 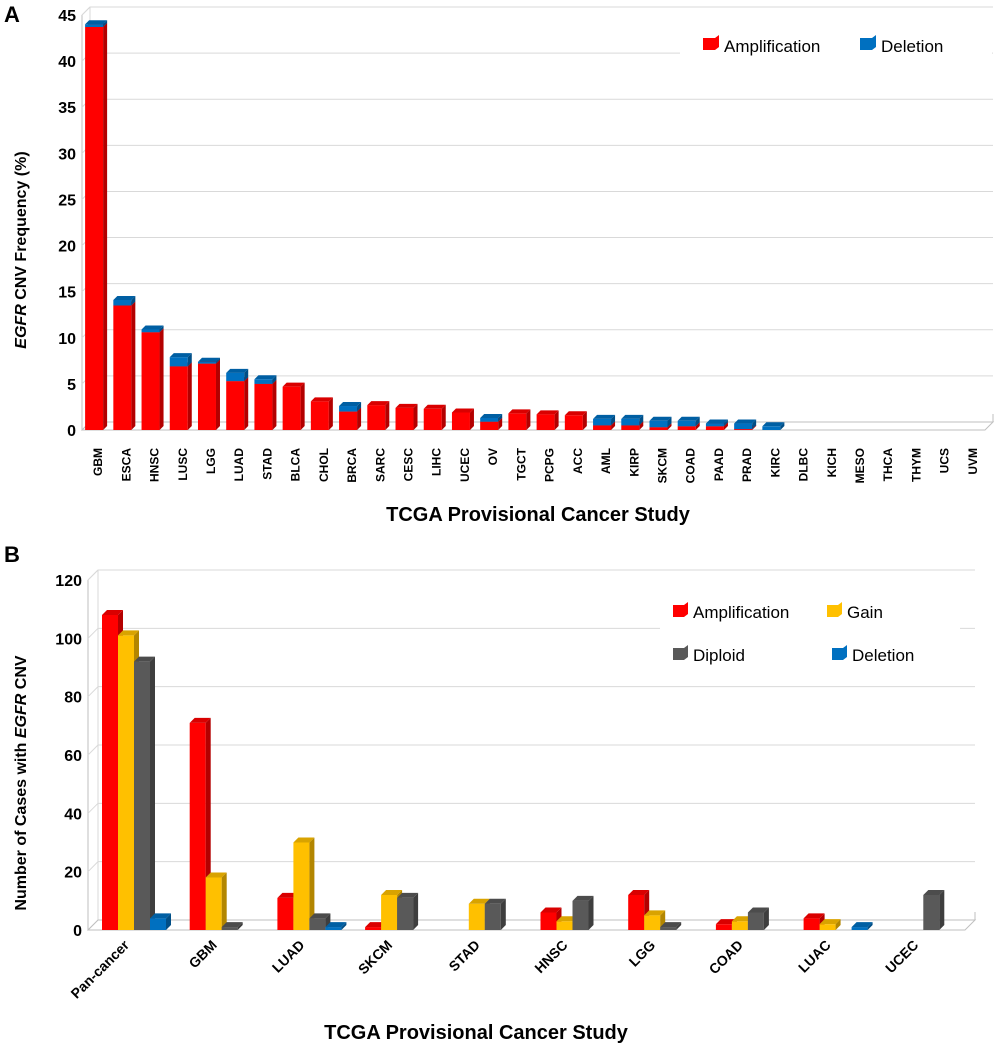 I want to click on panel-a-legend-item-amplification: Amplification, so click(x=761, y=45).